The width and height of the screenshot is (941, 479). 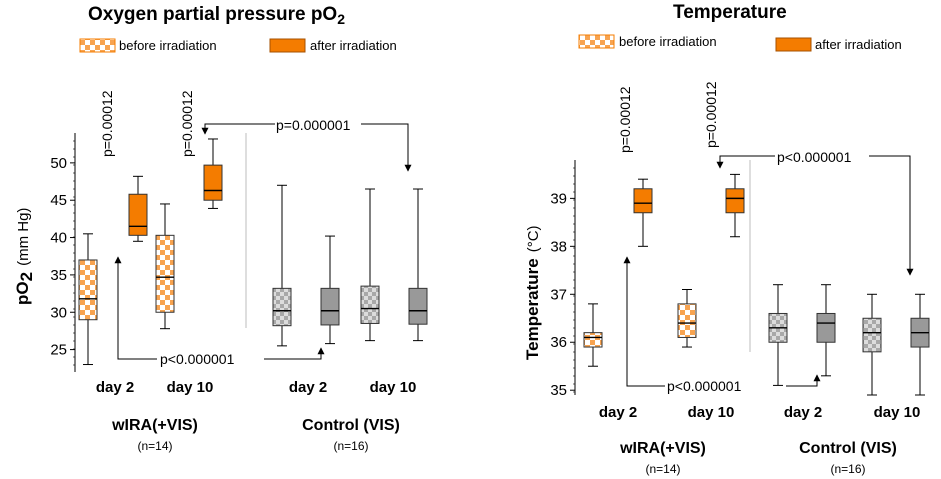 I want to click on right-y-axis-label: Temperature(°C), so click(x=532, y=292).